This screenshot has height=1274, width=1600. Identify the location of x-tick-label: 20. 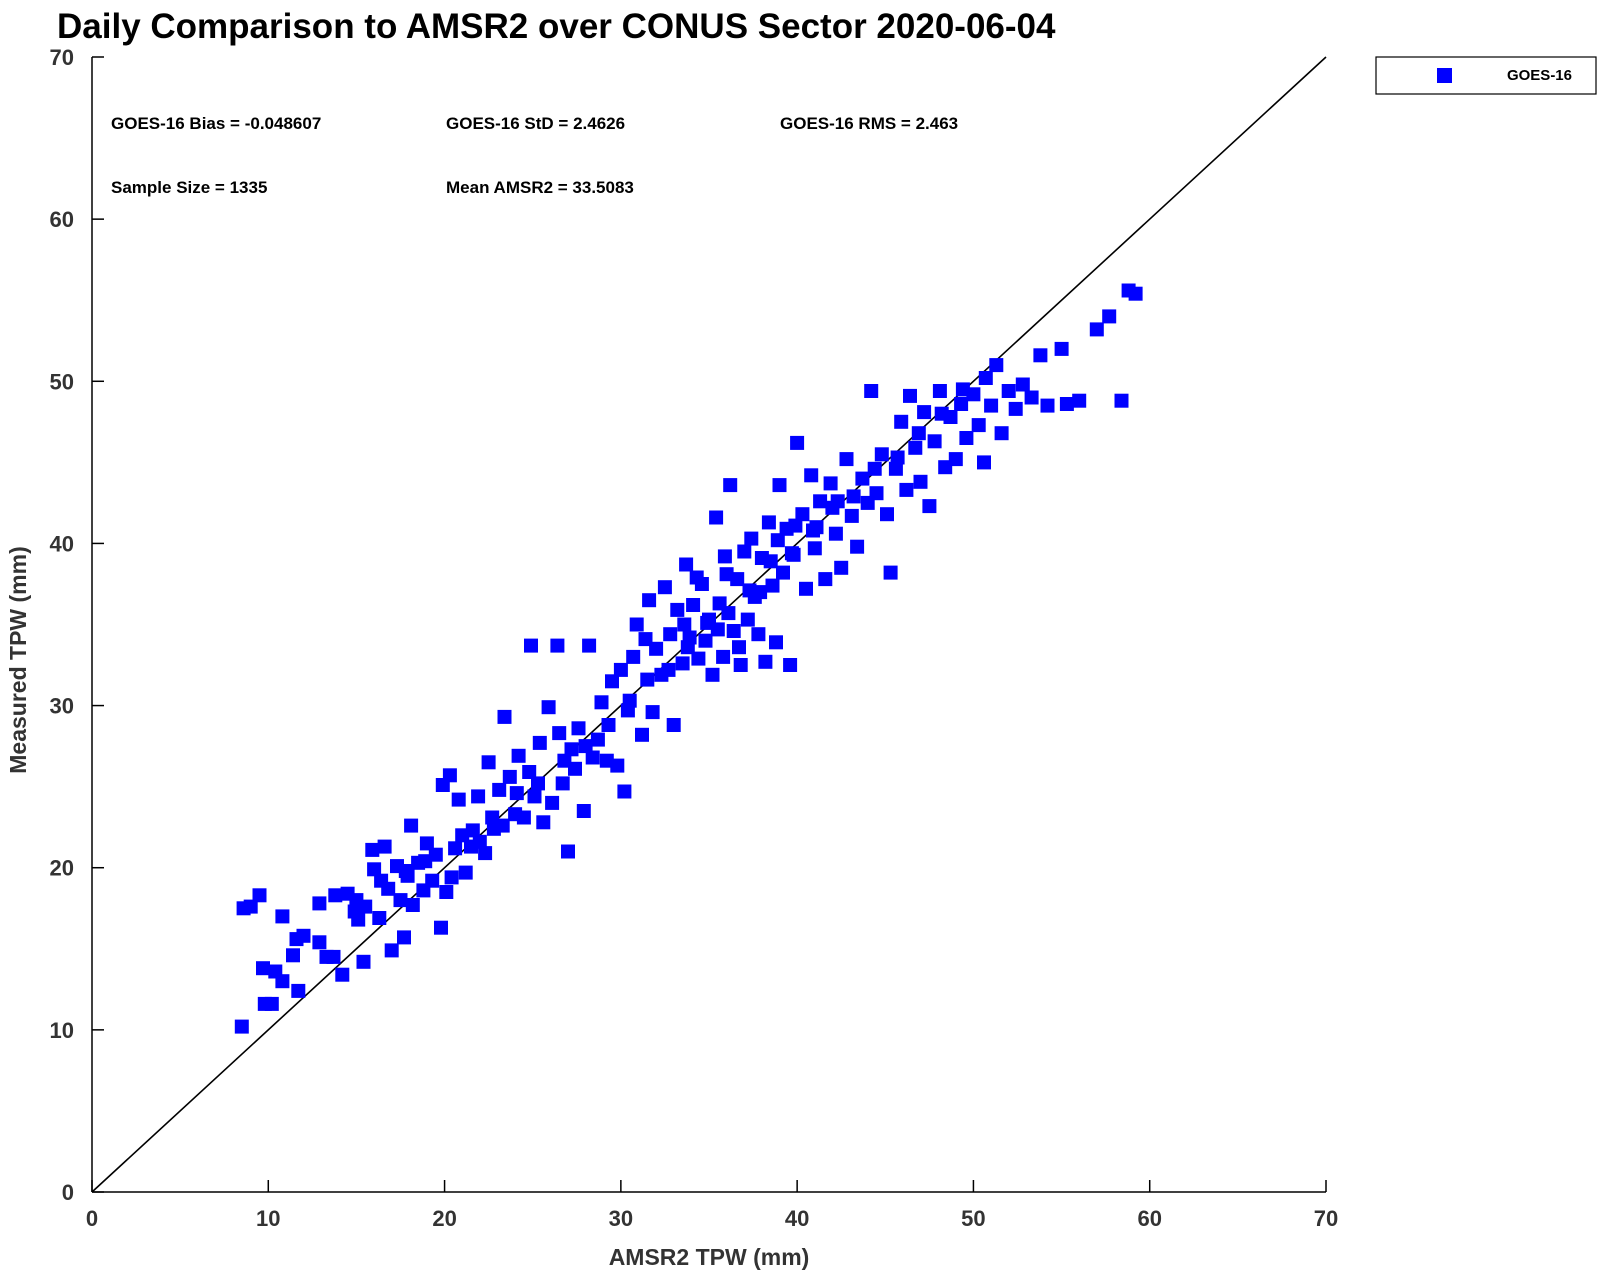
(444, 1218).